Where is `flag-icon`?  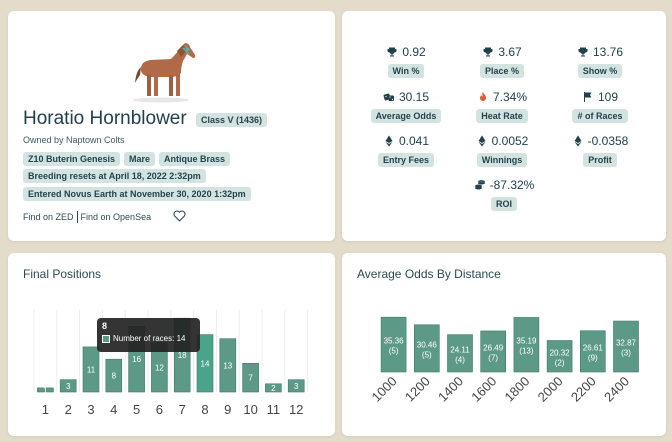
flag-icon is located at coordinates (587, 97).